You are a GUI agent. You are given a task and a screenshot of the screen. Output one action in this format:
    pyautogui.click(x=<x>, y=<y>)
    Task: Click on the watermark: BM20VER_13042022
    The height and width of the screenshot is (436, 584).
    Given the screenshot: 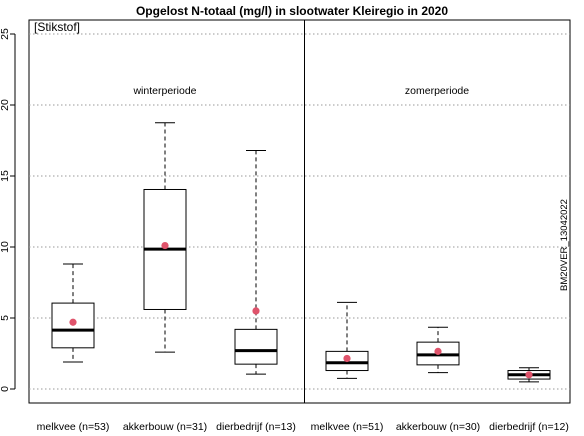 What is the action you would take?
    pyautogui.click(x=564, y=245)
    